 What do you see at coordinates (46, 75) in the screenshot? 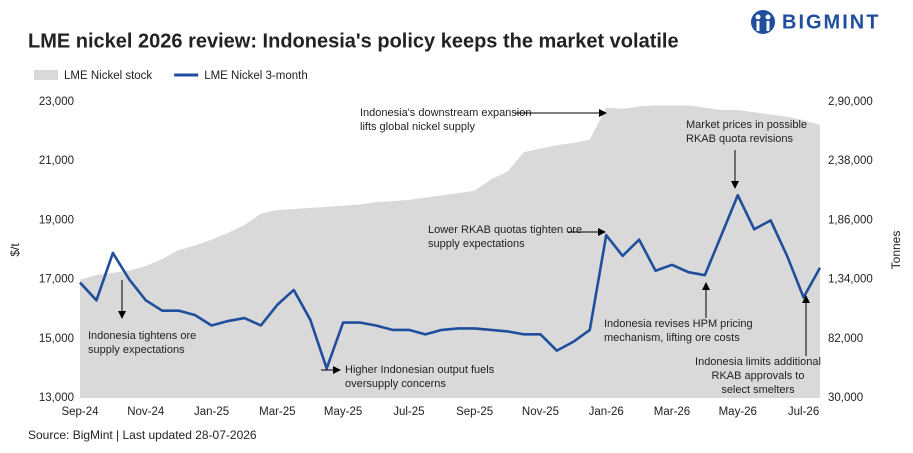
I see `legend-swatch` at bounding box center [46, 75].